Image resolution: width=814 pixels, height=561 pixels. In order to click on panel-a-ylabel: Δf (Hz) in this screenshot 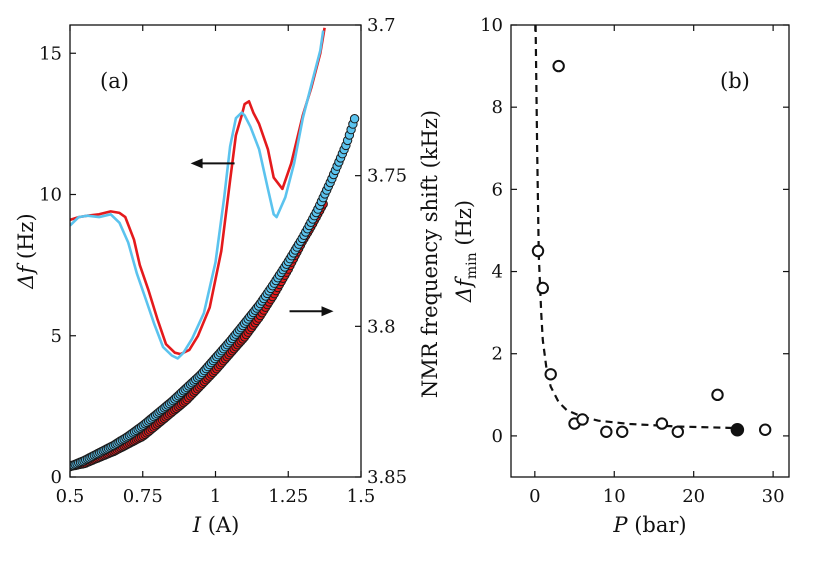, I will do `click(26, 251)`.